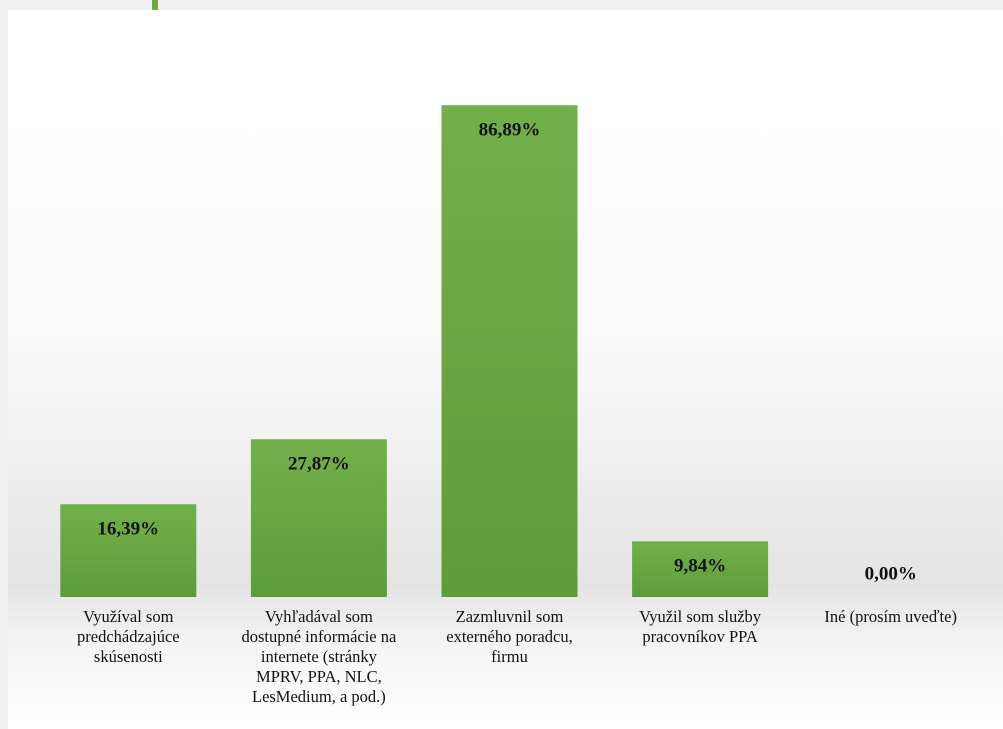 The height and width of the screenshot is (729, 1003). I want to click on value-label: 27,87%, so click(319, 464).